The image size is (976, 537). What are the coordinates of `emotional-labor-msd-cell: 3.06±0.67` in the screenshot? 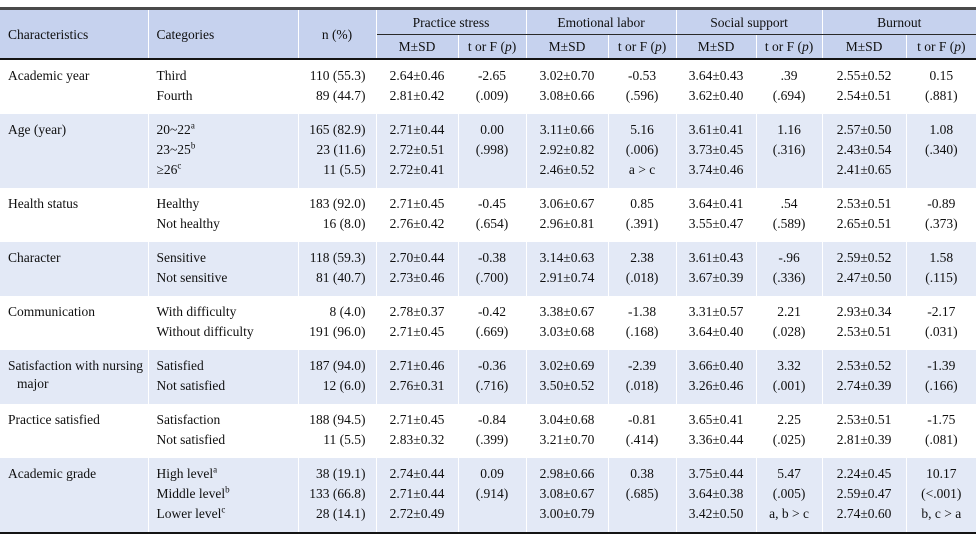 It's located at (567, 201).